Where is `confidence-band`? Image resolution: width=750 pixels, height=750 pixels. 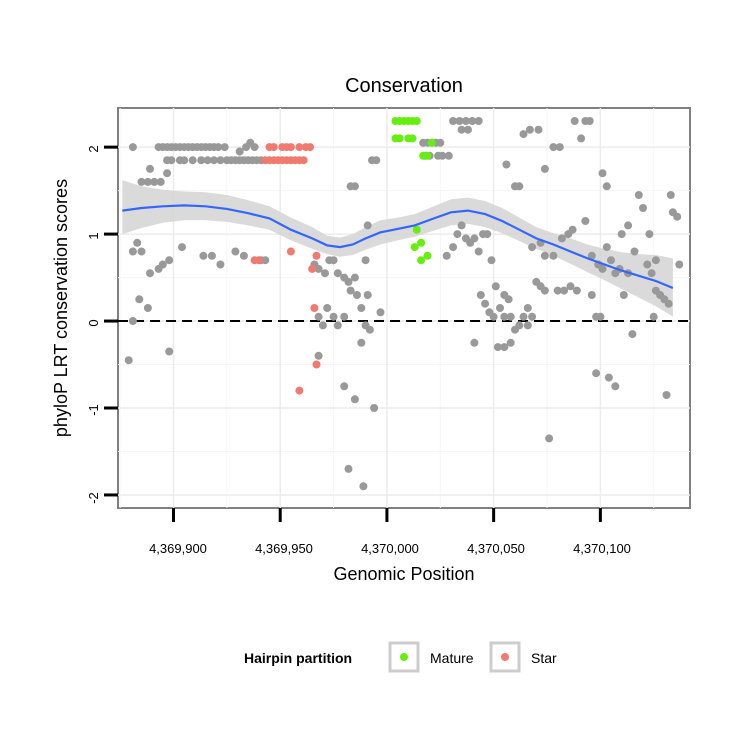
confidence-band is located at coordinates (397, 248).